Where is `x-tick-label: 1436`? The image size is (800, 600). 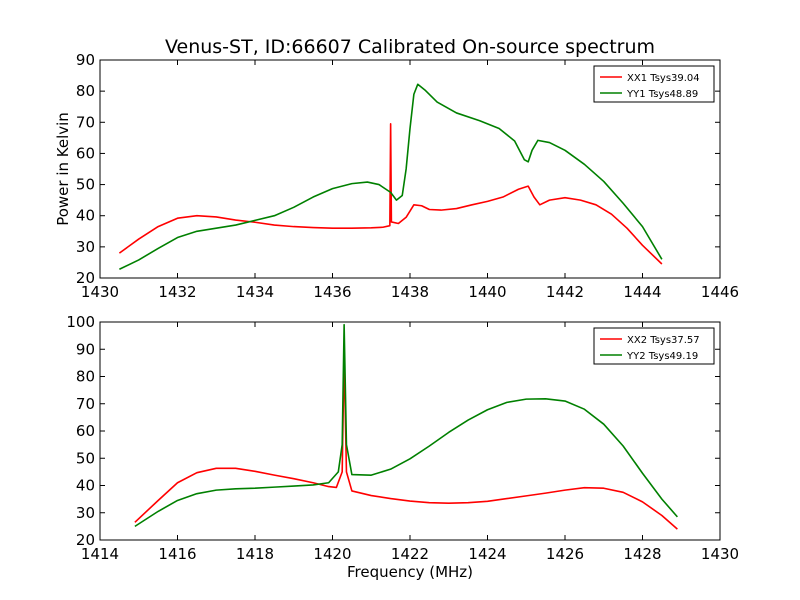
x-tick-label: 1436 is located at coordinates (332, 292).